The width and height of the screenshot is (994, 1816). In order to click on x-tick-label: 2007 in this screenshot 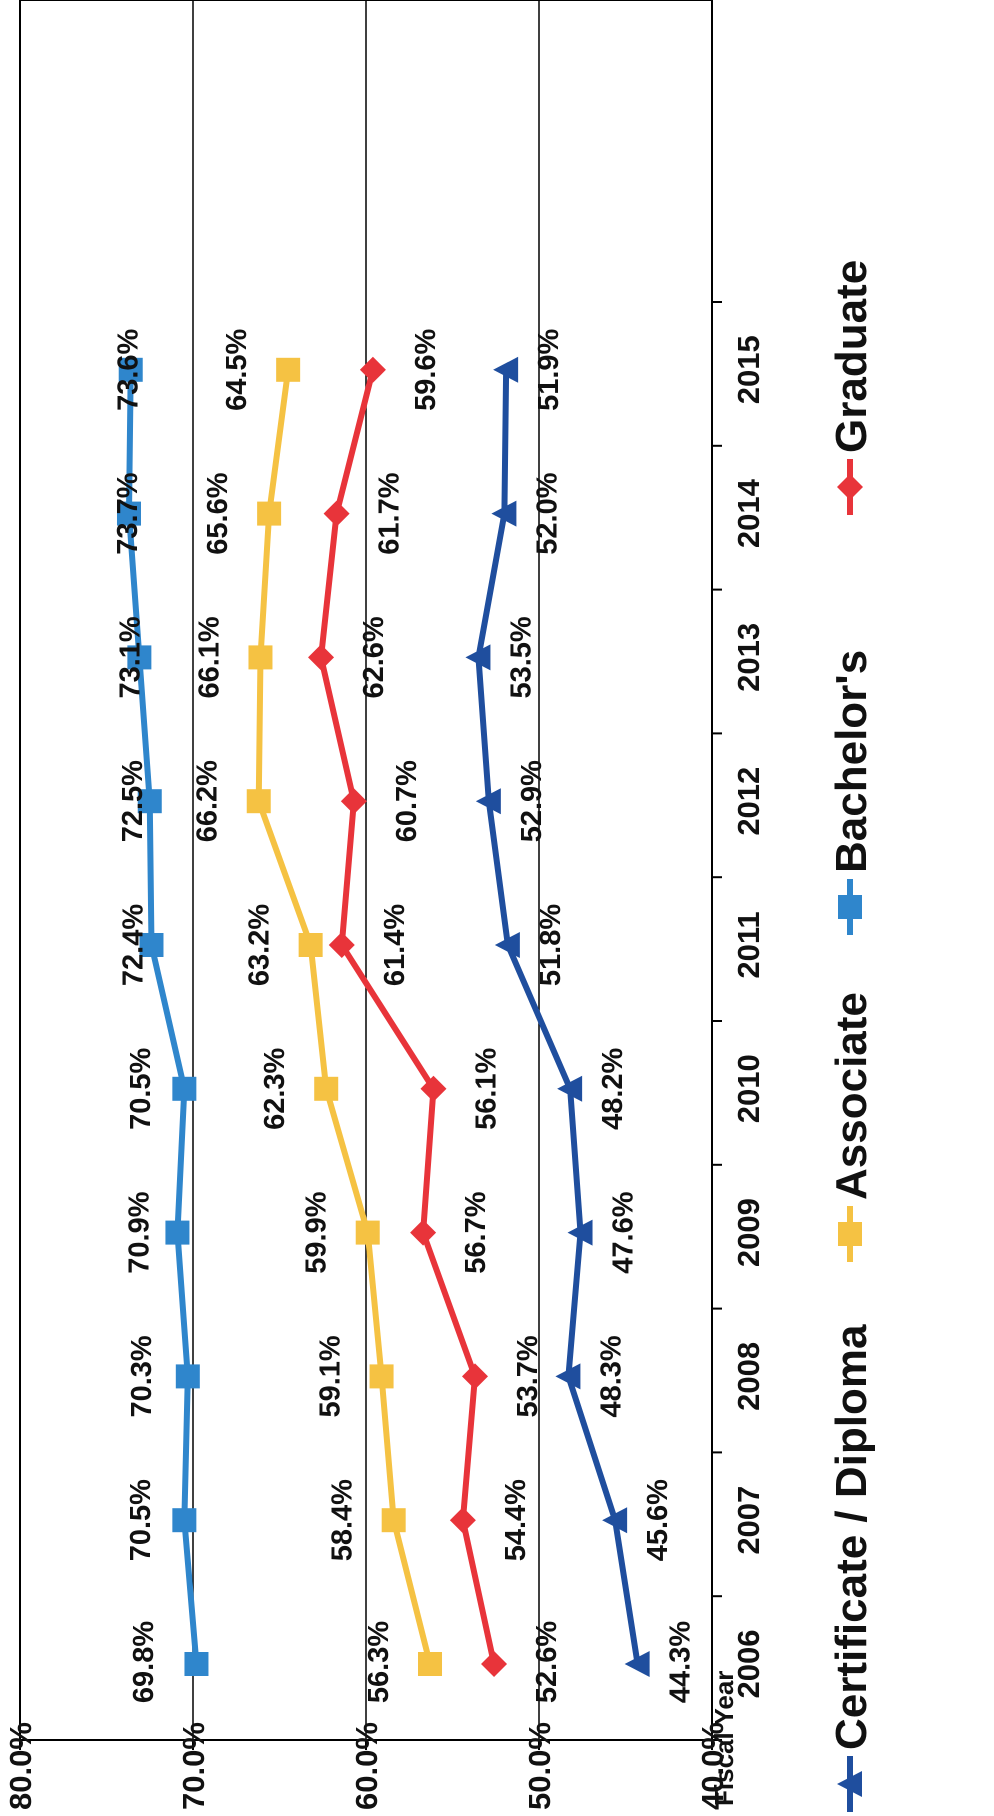, I will do `click(748, 1520)`.